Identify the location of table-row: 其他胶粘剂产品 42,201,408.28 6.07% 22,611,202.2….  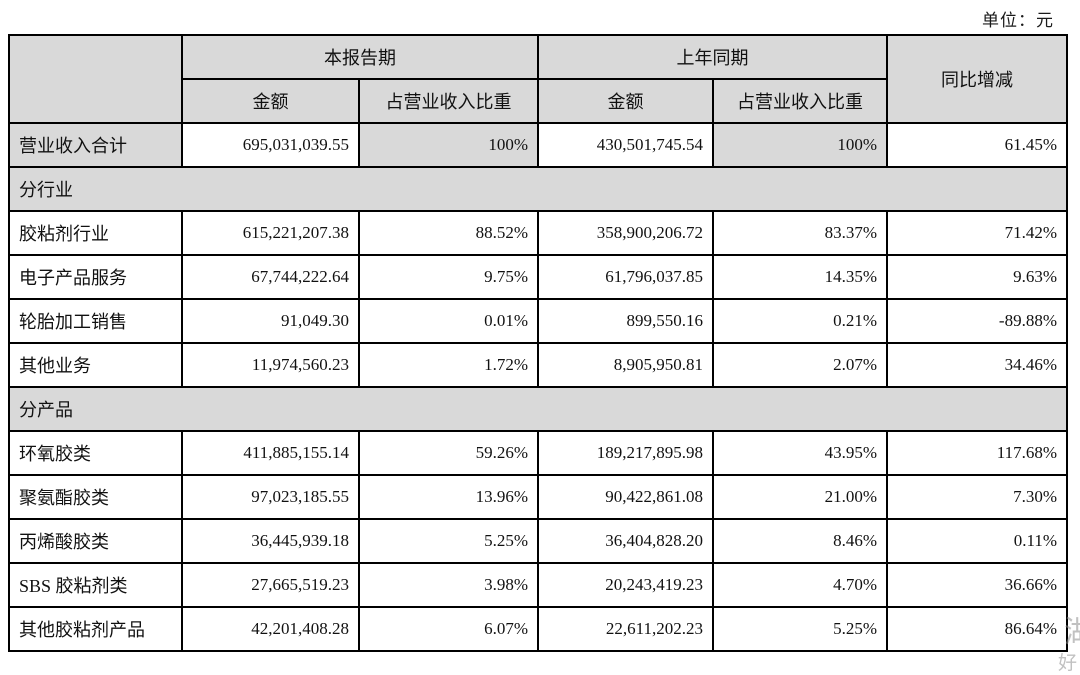
(538, 629).